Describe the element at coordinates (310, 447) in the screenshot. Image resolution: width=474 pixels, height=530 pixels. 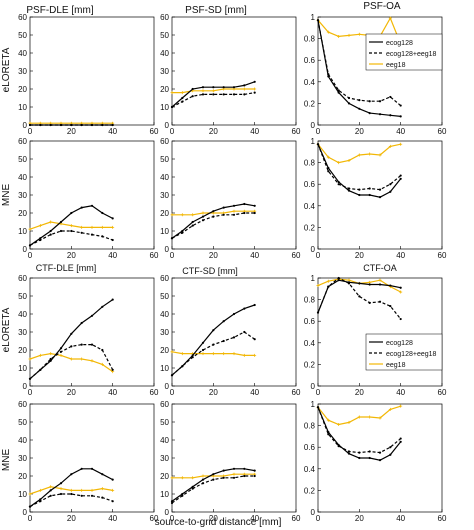
I see `y-tick-label: 0.6` at that location.